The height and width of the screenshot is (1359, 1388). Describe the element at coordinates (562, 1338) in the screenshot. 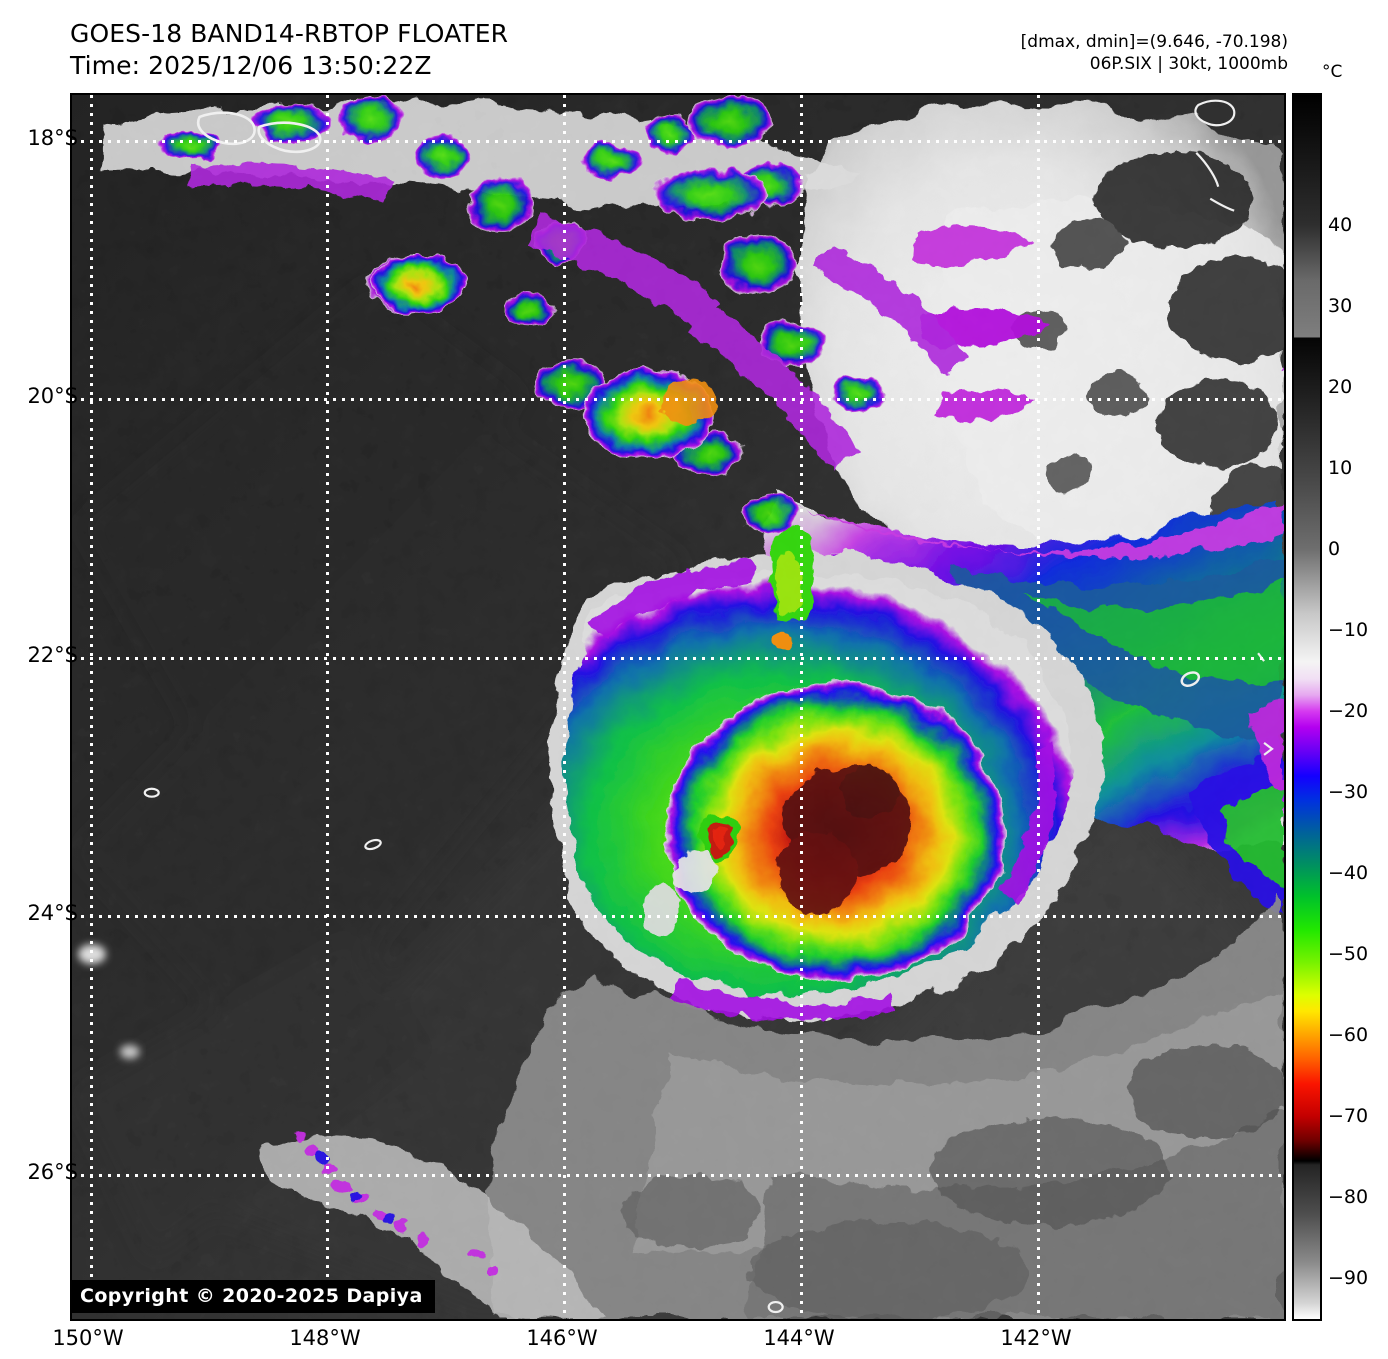

I see `x-tick-label: 146°W` at that location.